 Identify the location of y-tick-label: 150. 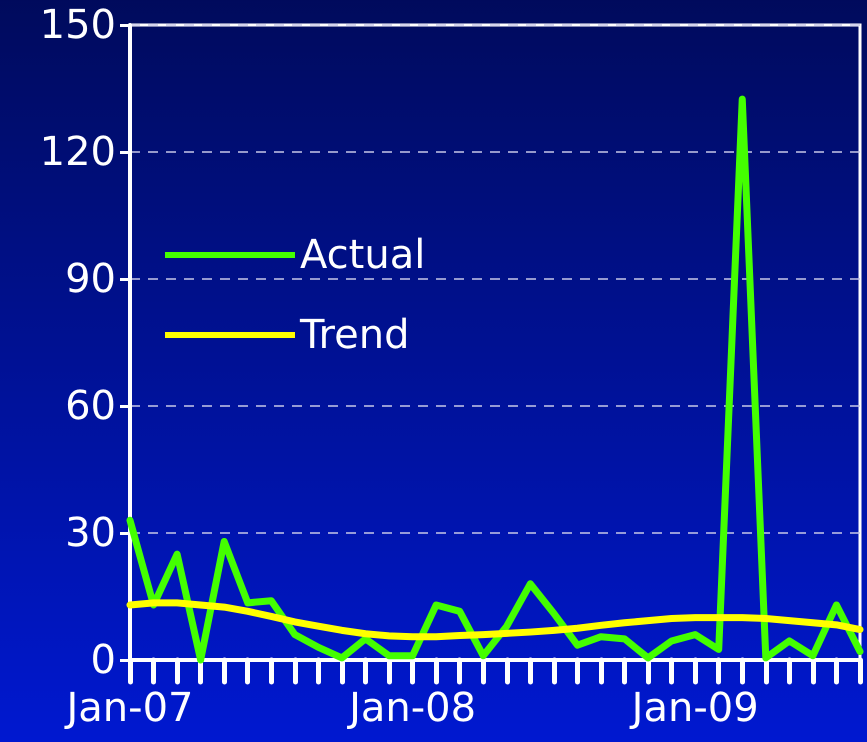
(78, 25).